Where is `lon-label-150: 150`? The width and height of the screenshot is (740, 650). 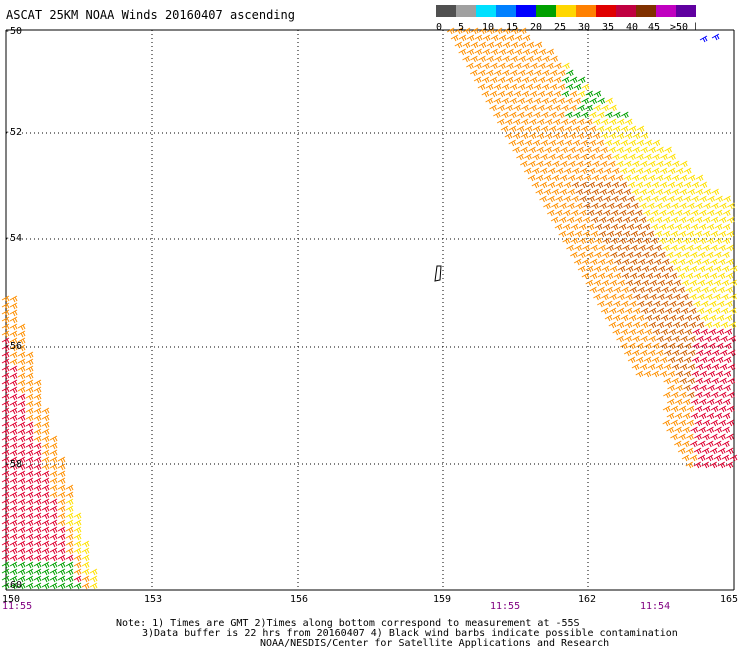
lon-label-150: 150 is located at coordinates (11, 599).